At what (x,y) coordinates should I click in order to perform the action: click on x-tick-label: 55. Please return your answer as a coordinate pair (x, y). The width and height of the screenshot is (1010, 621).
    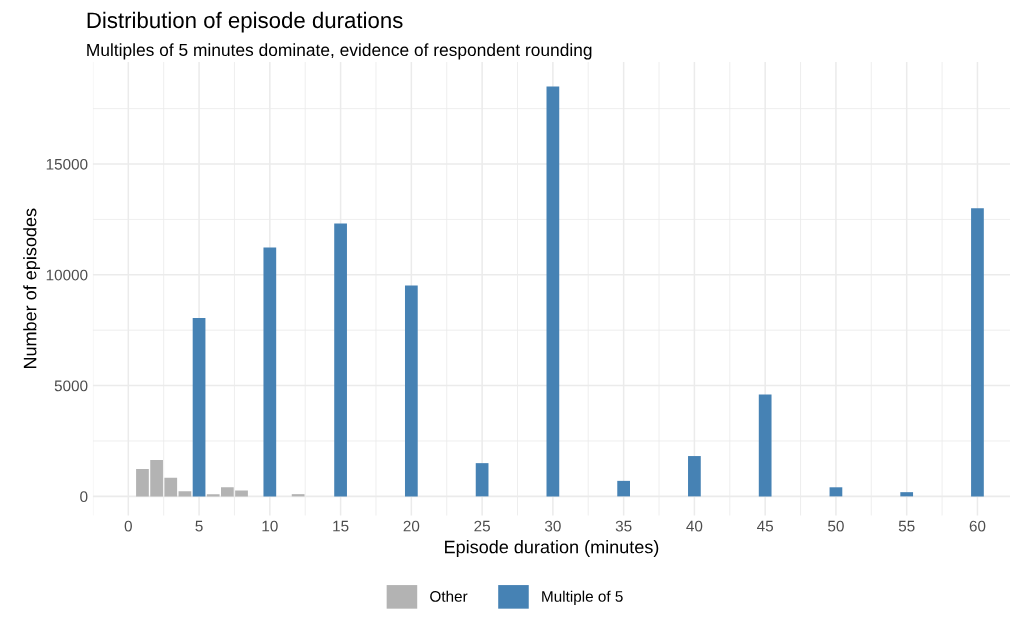
    Looking at the image, I should click on (906, 526).